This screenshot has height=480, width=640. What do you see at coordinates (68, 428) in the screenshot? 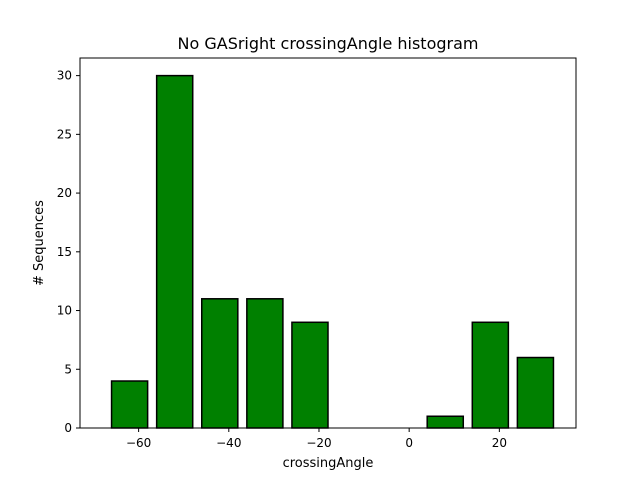
I see `y-tick-label: 0` at bounding box center [68, 428].